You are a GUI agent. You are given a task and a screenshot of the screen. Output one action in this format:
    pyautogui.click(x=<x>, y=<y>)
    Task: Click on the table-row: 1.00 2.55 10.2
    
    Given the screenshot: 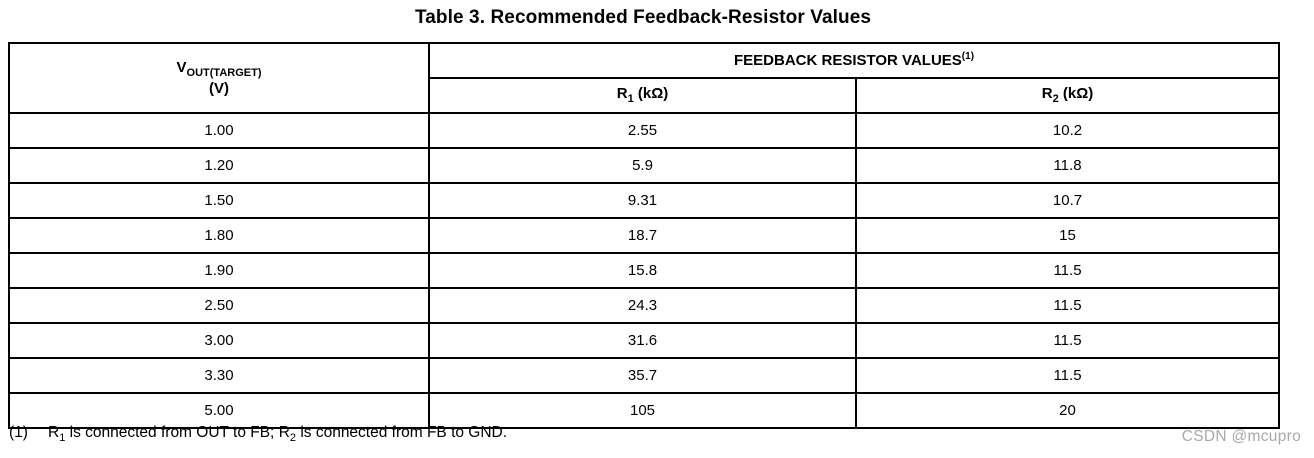 What is the action you would take?
    pyautogui.click(x=644, y=130)
    